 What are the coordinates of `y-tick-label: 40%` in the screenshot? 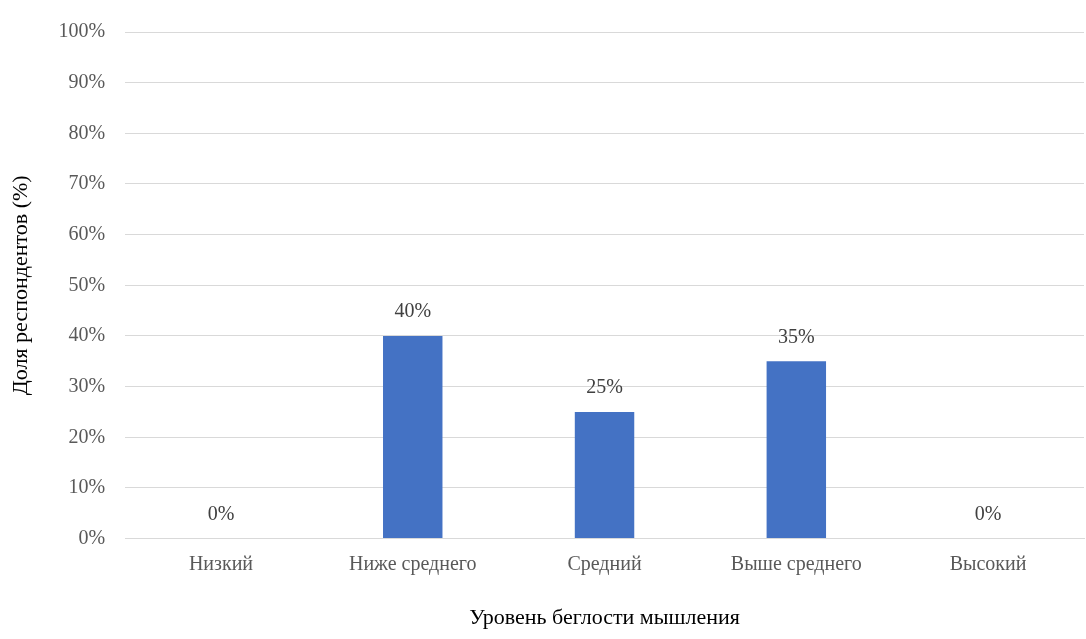 It's located at (87, 334).